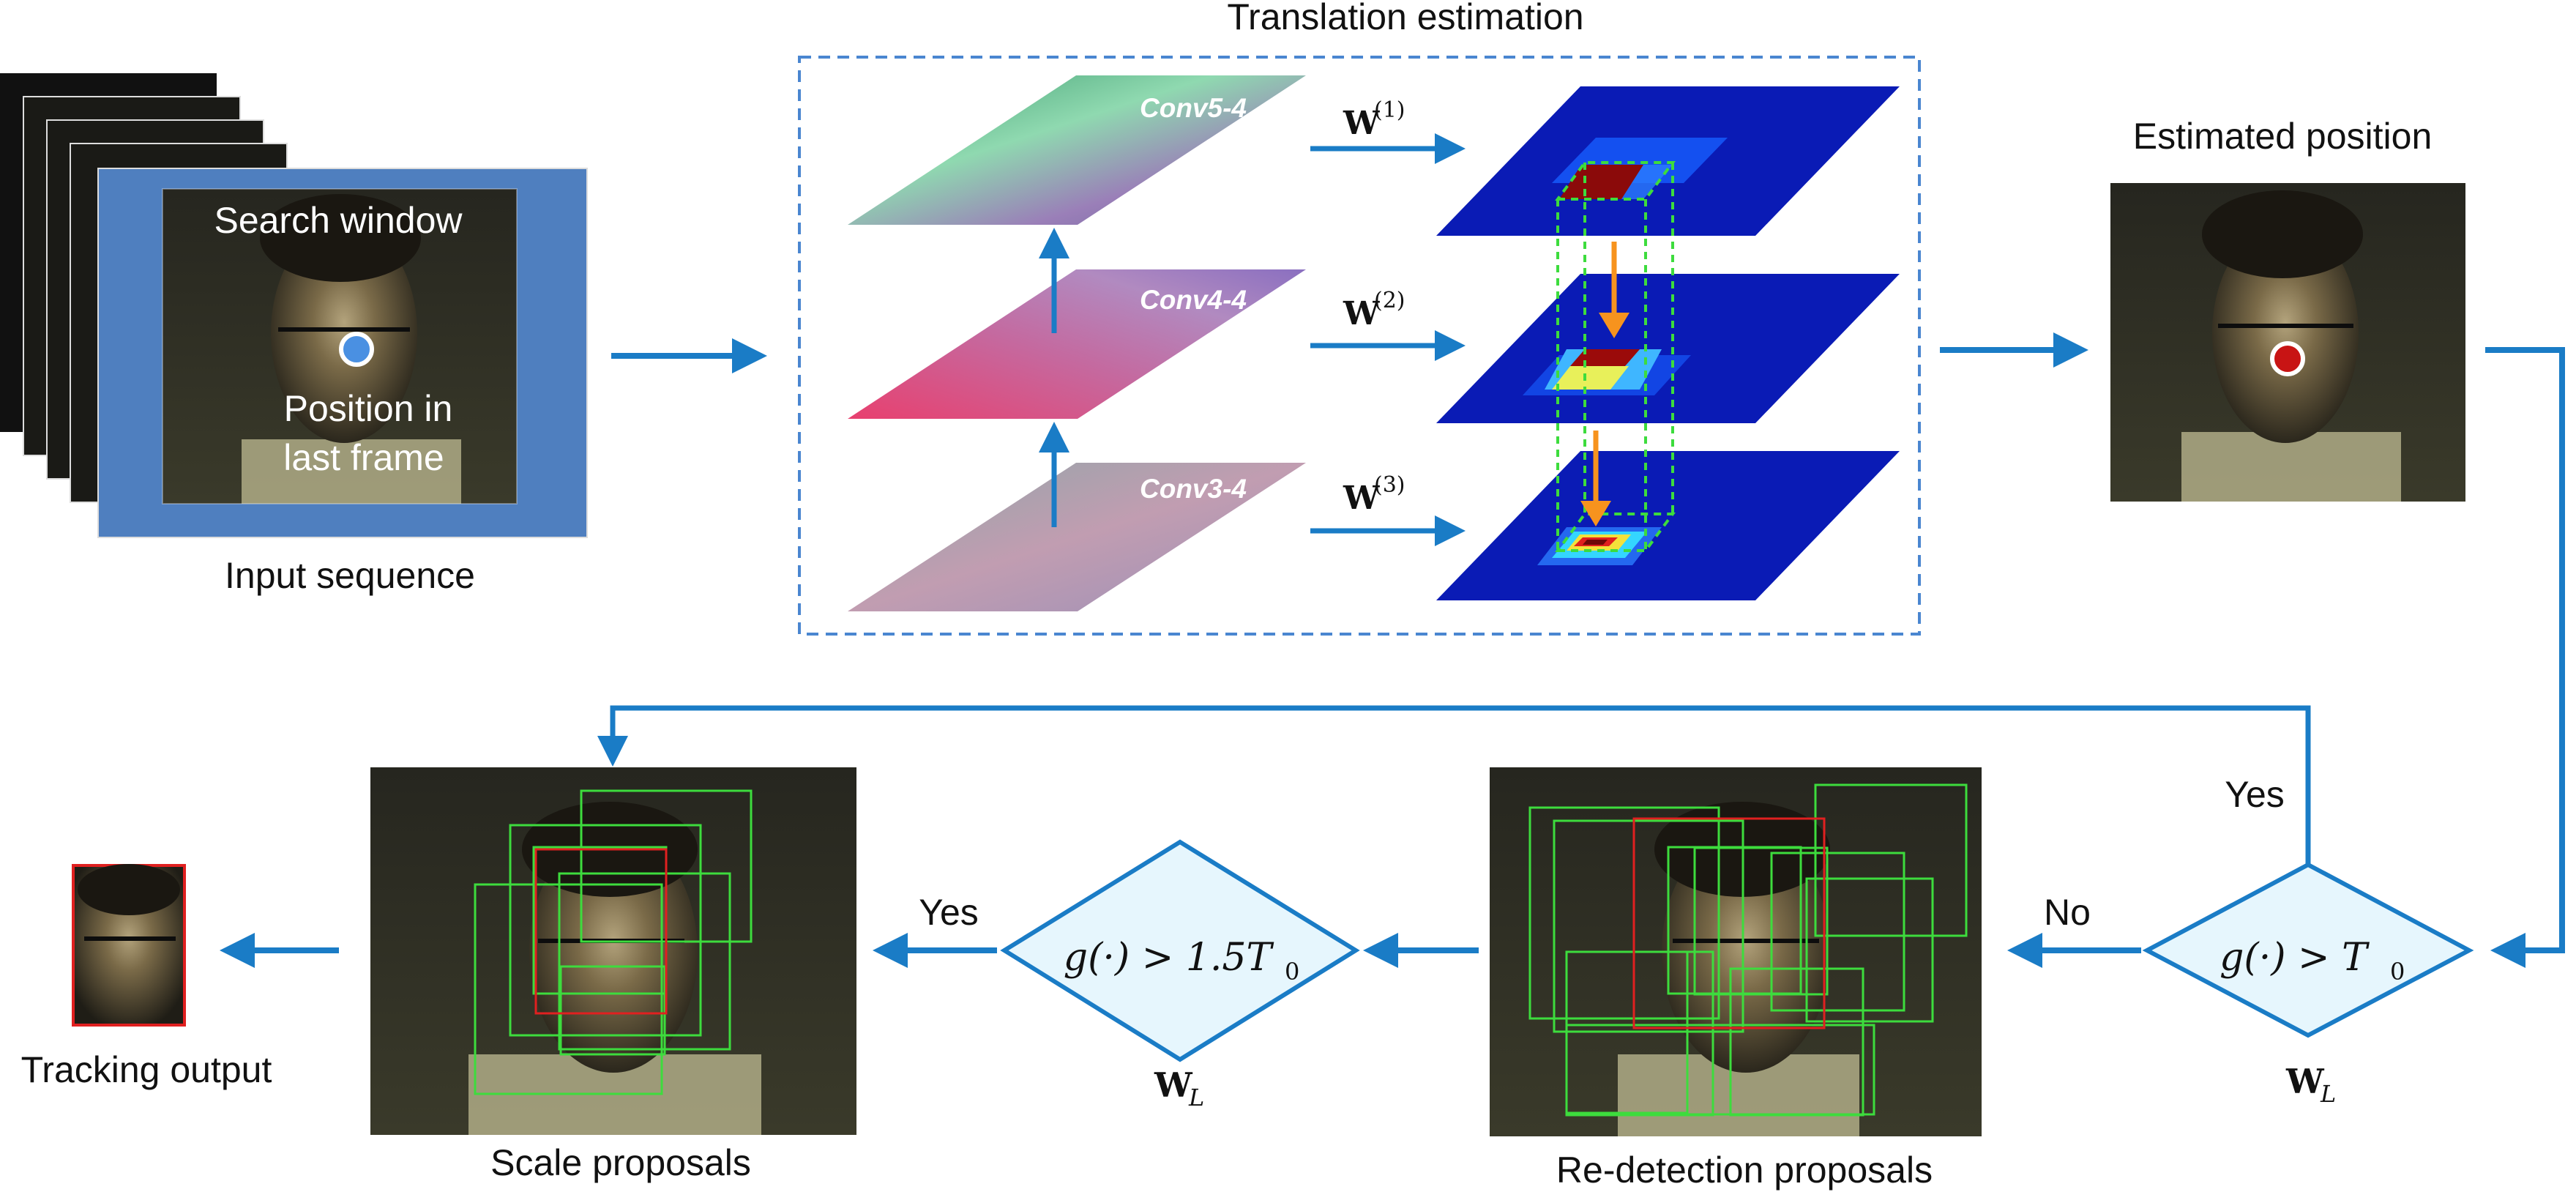  What do you see at coordinates (1193, 300) in the screenshot?
I see `conv4-4-label: Conv4-4` at bounding box center [1193, 300].